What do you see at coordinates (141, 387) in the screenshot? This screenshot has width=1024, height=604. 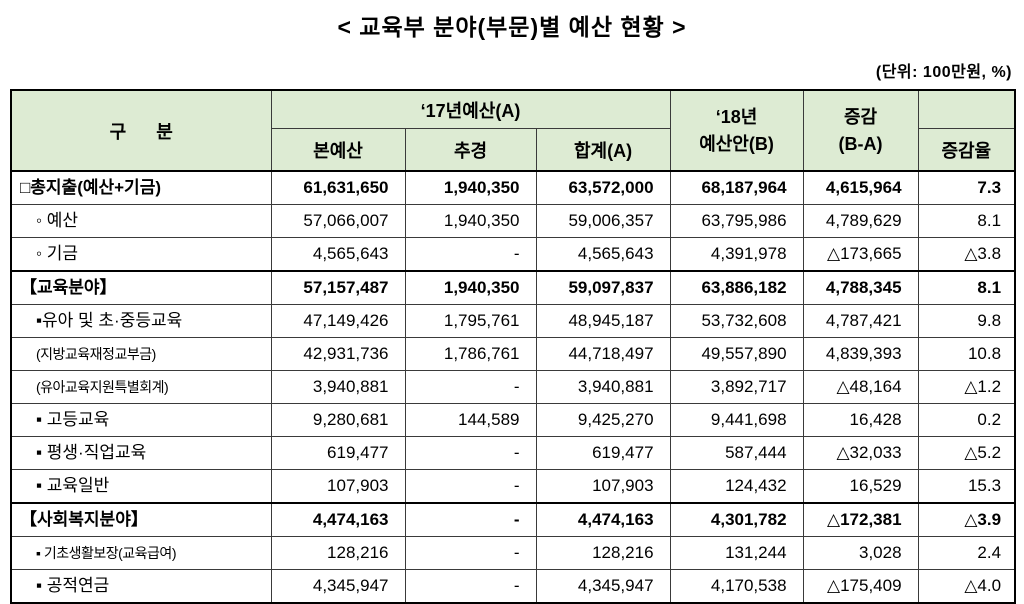 I see `row-label: (유아교육지원특별회계)` at bounding box center [141, 387].